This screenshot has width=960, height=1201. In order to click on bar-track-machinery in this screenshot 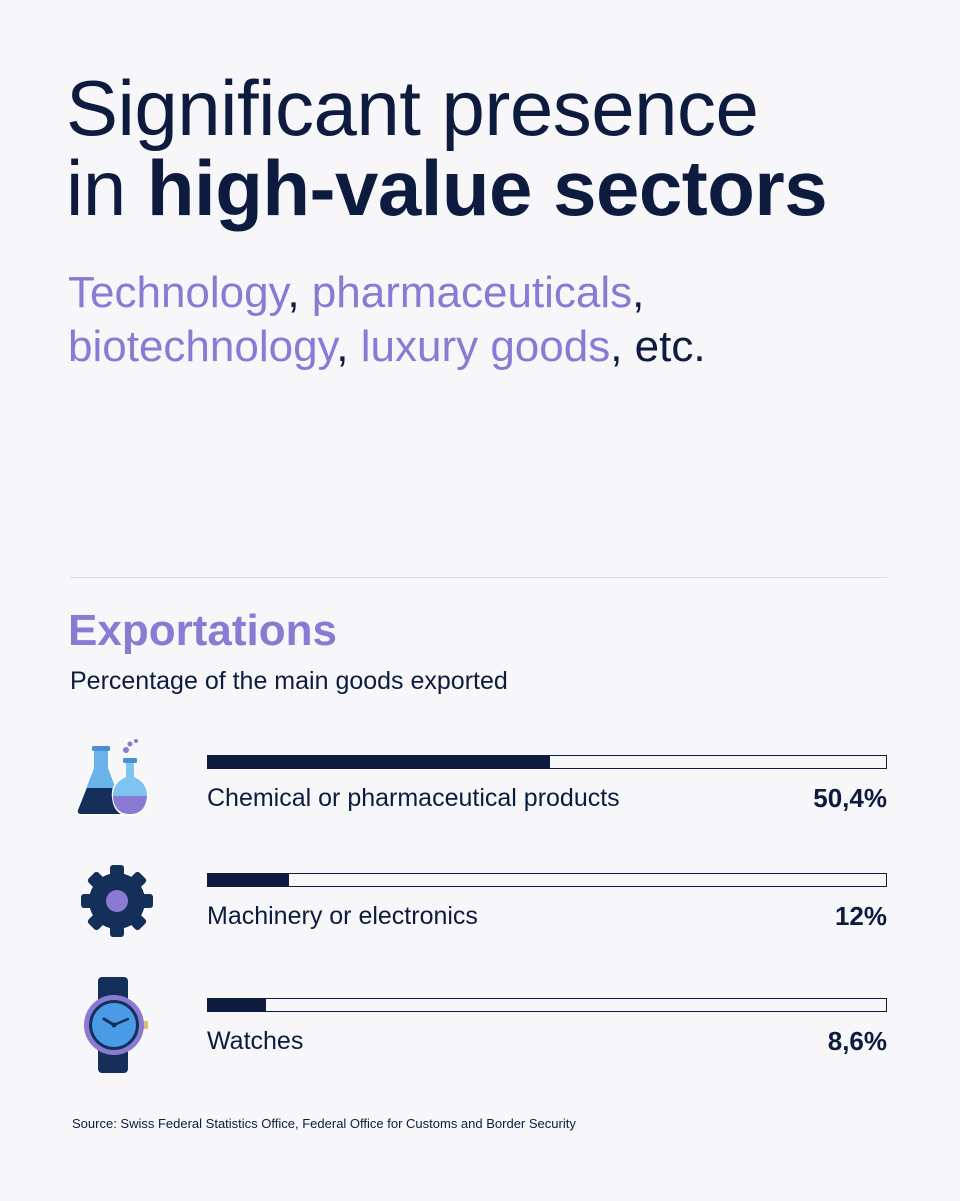, I will do `click(547, 880)`.